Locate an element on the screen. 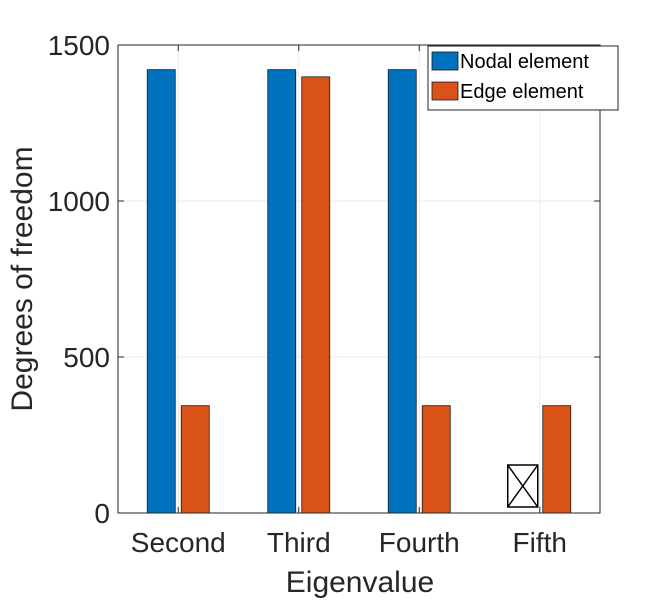  x-tick-label: Third is located at coordinates (299, 542).